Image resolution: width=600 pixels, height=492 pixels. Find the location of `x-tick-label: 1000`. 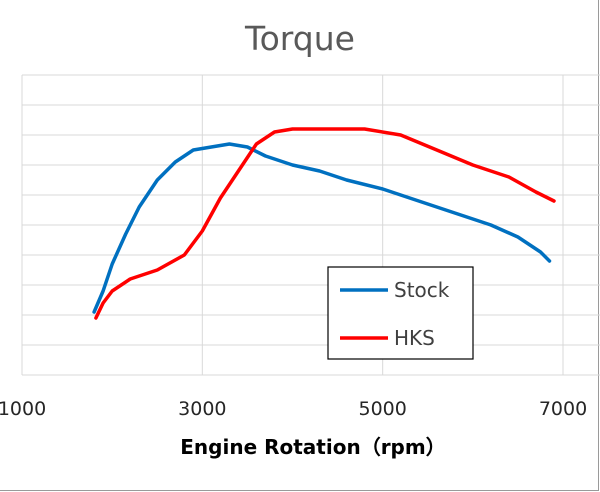

x-tick-label: 1000 is located at coordinates (23, 409).